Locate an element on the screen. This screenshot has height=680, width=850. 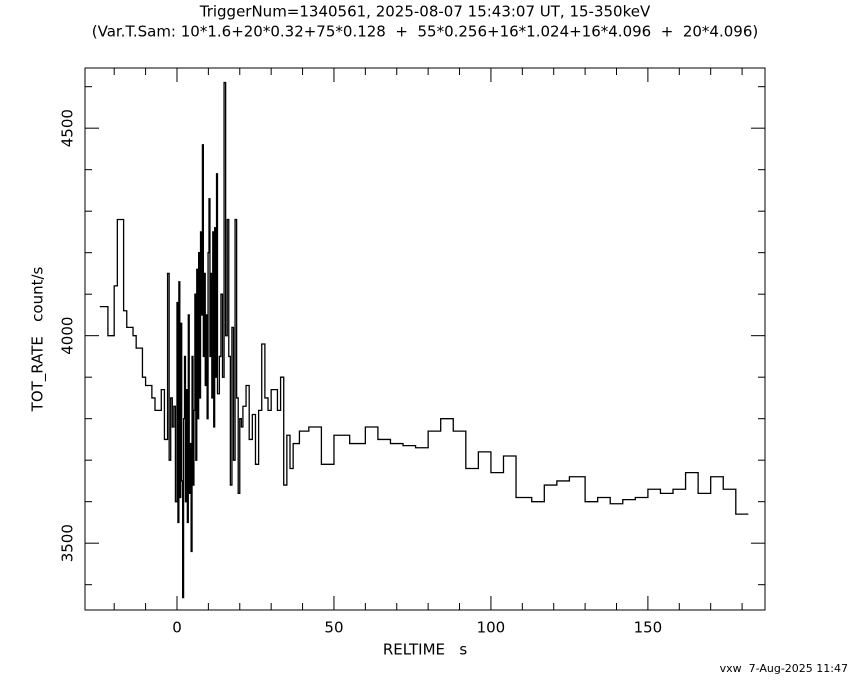
y-tick-label: 3500 is located at coordinates (68, 543).